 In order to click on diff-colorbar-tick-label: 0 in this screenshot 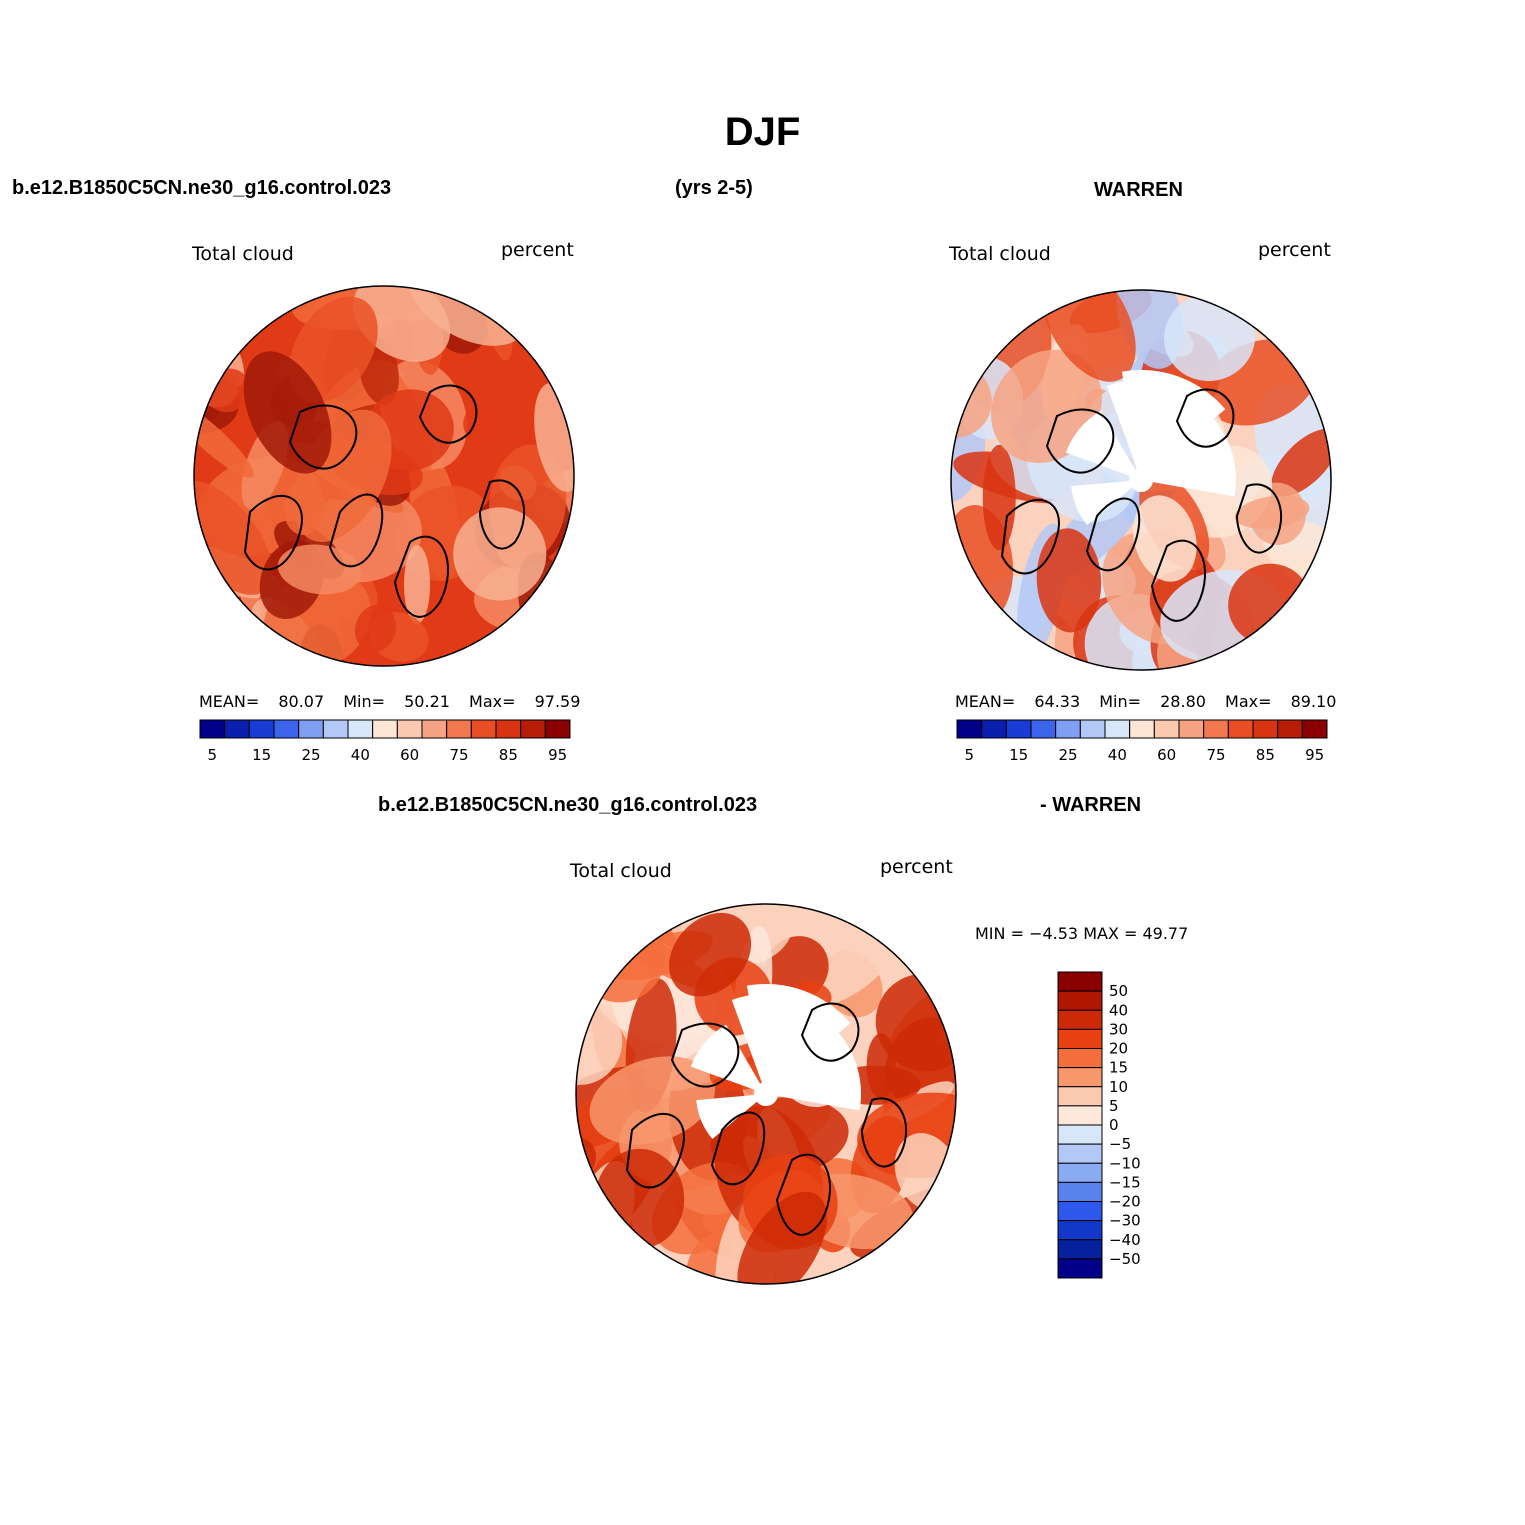, I will do `click(1114, 1125)`.